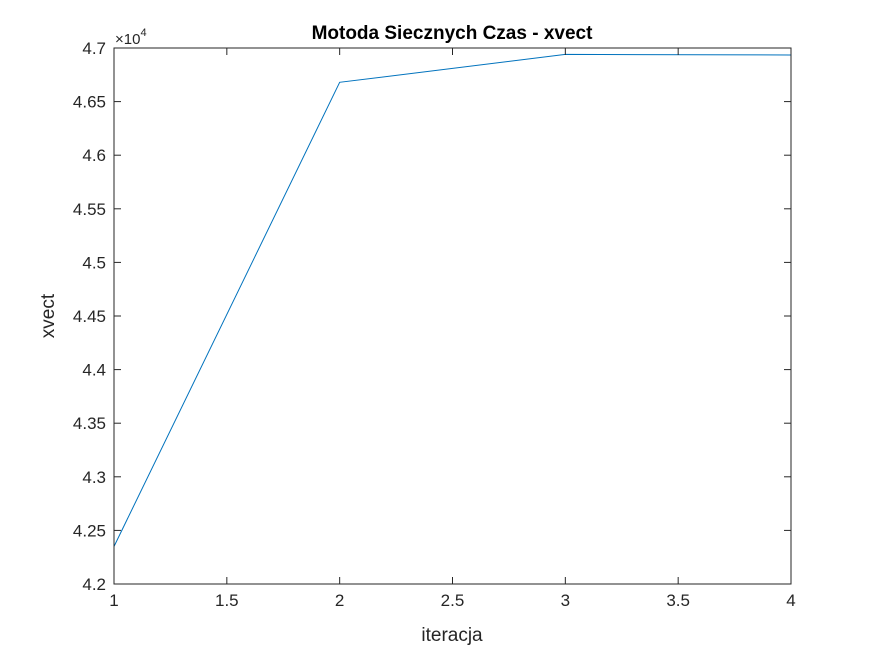  Describe the element at coordinates (89, 102) in the screenshot. I see `y-tick-label: 4.65` at that location.